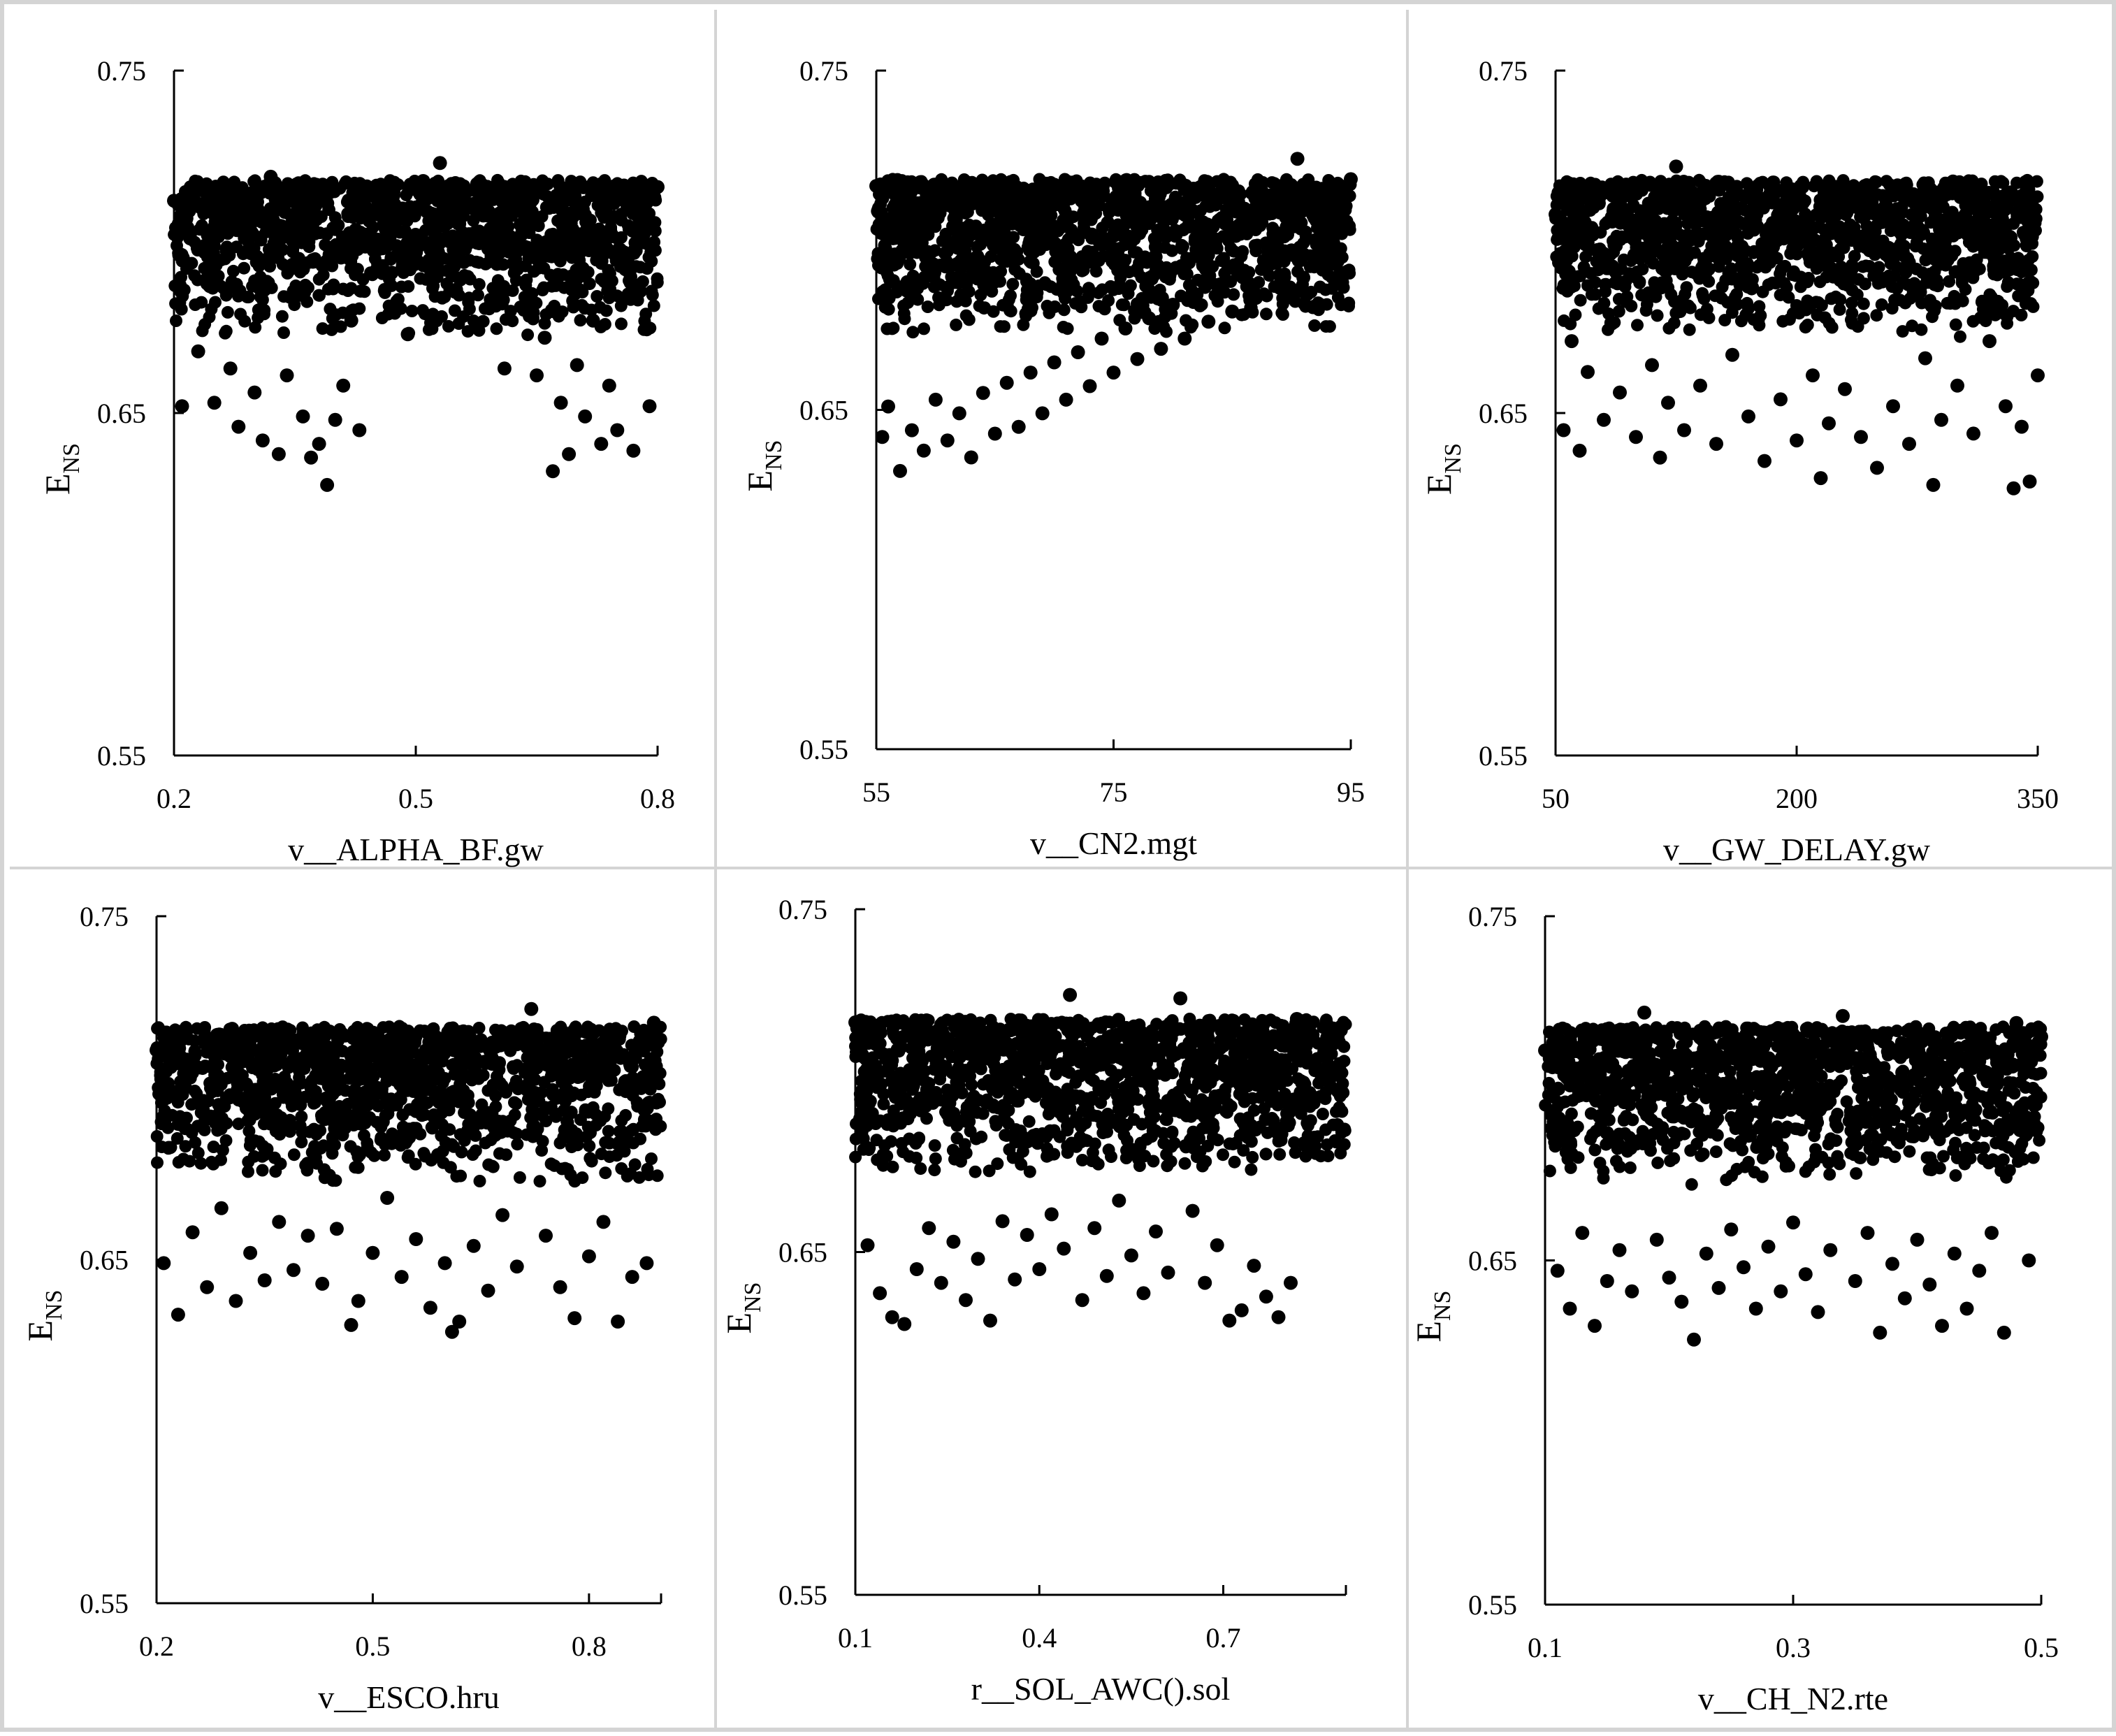 The image size is (2116, 1736). Describe the element at coordinates (57, 484) in the screenshot. I see `y-axis-label-main: E` at that location.